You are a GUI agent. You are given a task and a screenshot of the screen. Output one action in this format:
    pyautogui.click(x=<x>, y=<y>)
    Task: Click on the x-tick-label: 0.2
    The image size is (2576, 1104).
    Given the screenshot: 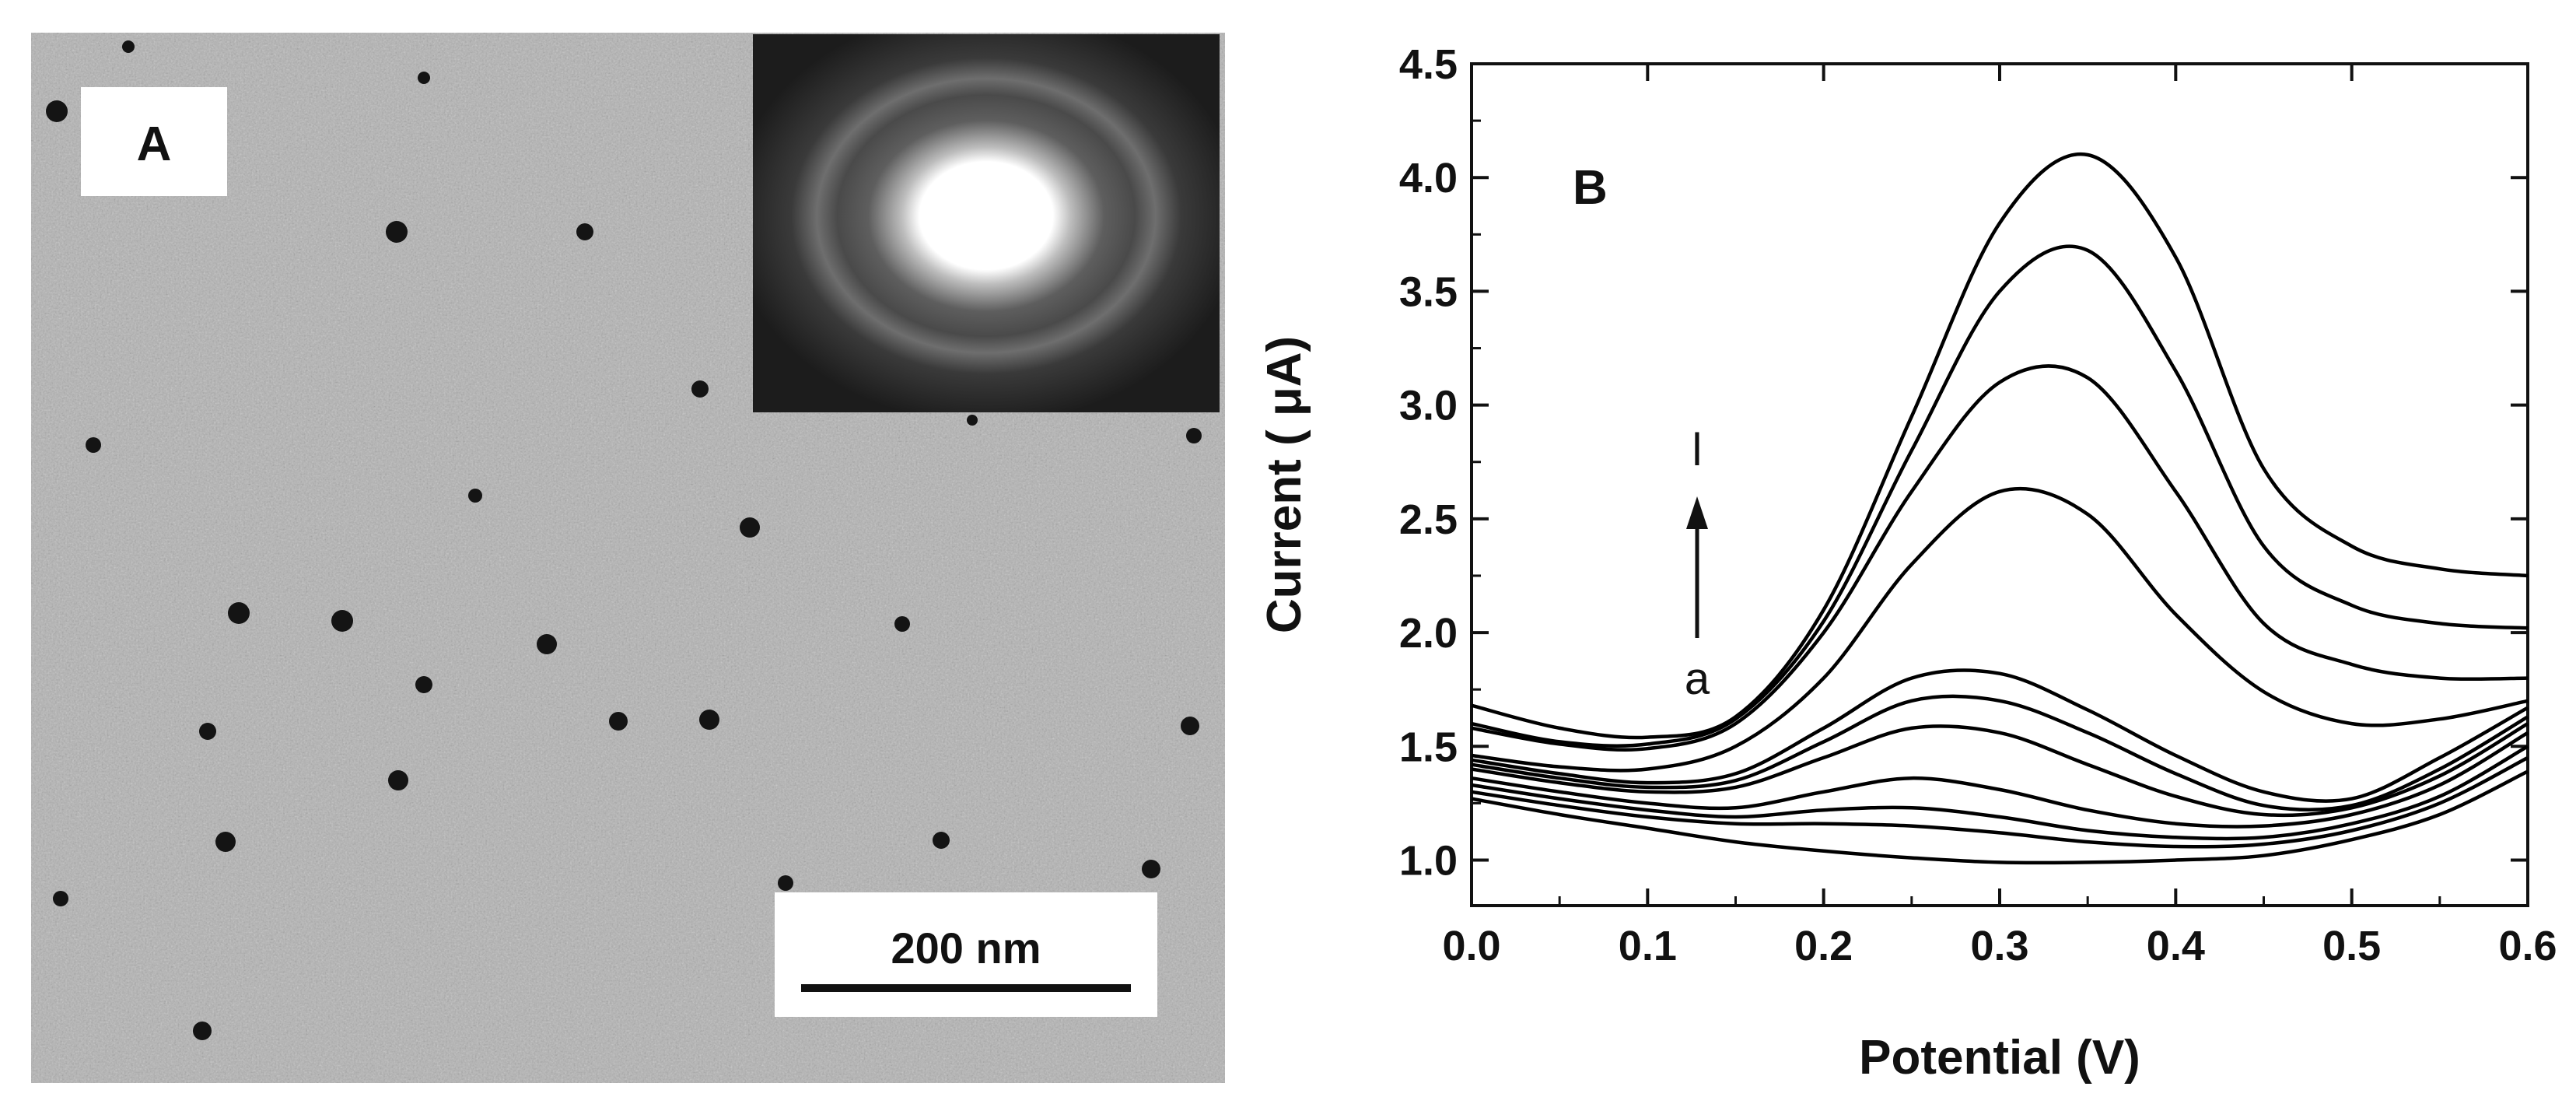 What is the action you would take?
    pyautogui.click(x=1823, y=946)
    